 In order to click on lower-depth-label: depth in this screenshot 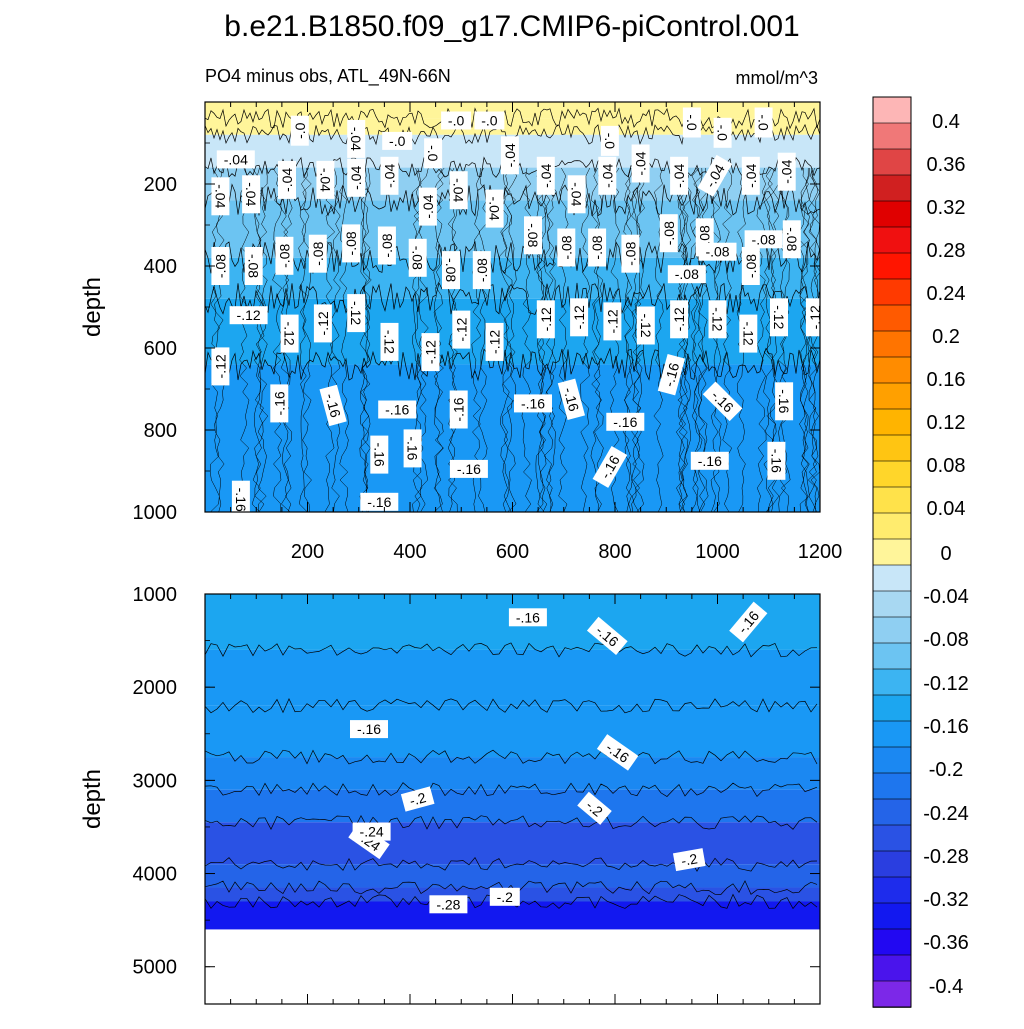, I will do `click(92, 799)`.